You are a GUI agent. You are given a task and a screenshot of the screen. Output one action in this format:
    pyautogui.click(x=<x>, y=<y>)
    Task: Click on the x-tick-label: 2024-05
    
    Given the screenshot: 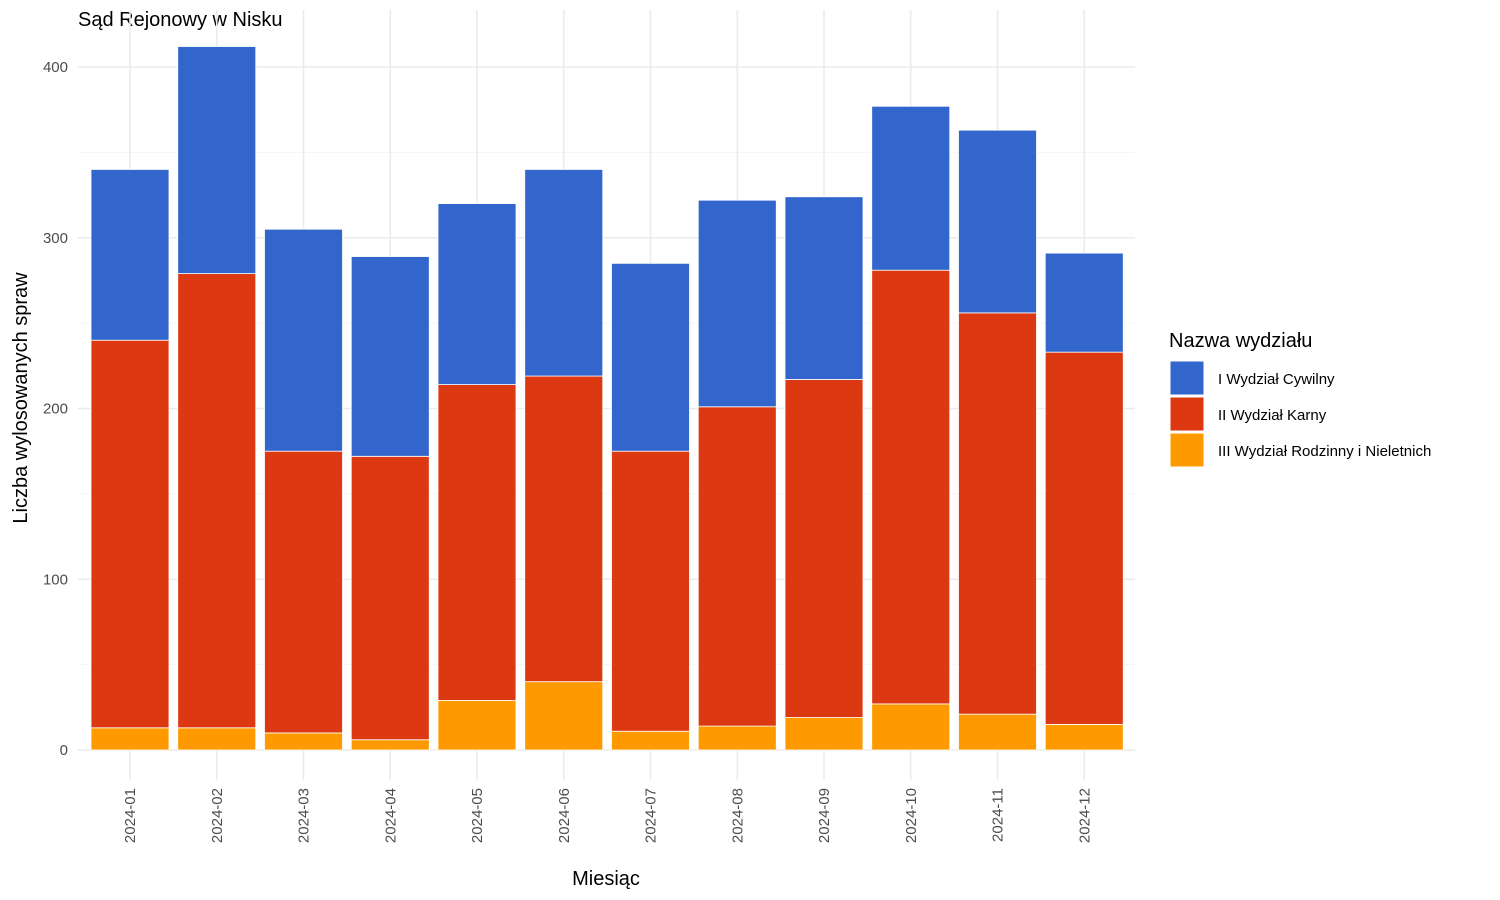 What is the action you would take?
    pyautogui.click(x=477, y=815)
    